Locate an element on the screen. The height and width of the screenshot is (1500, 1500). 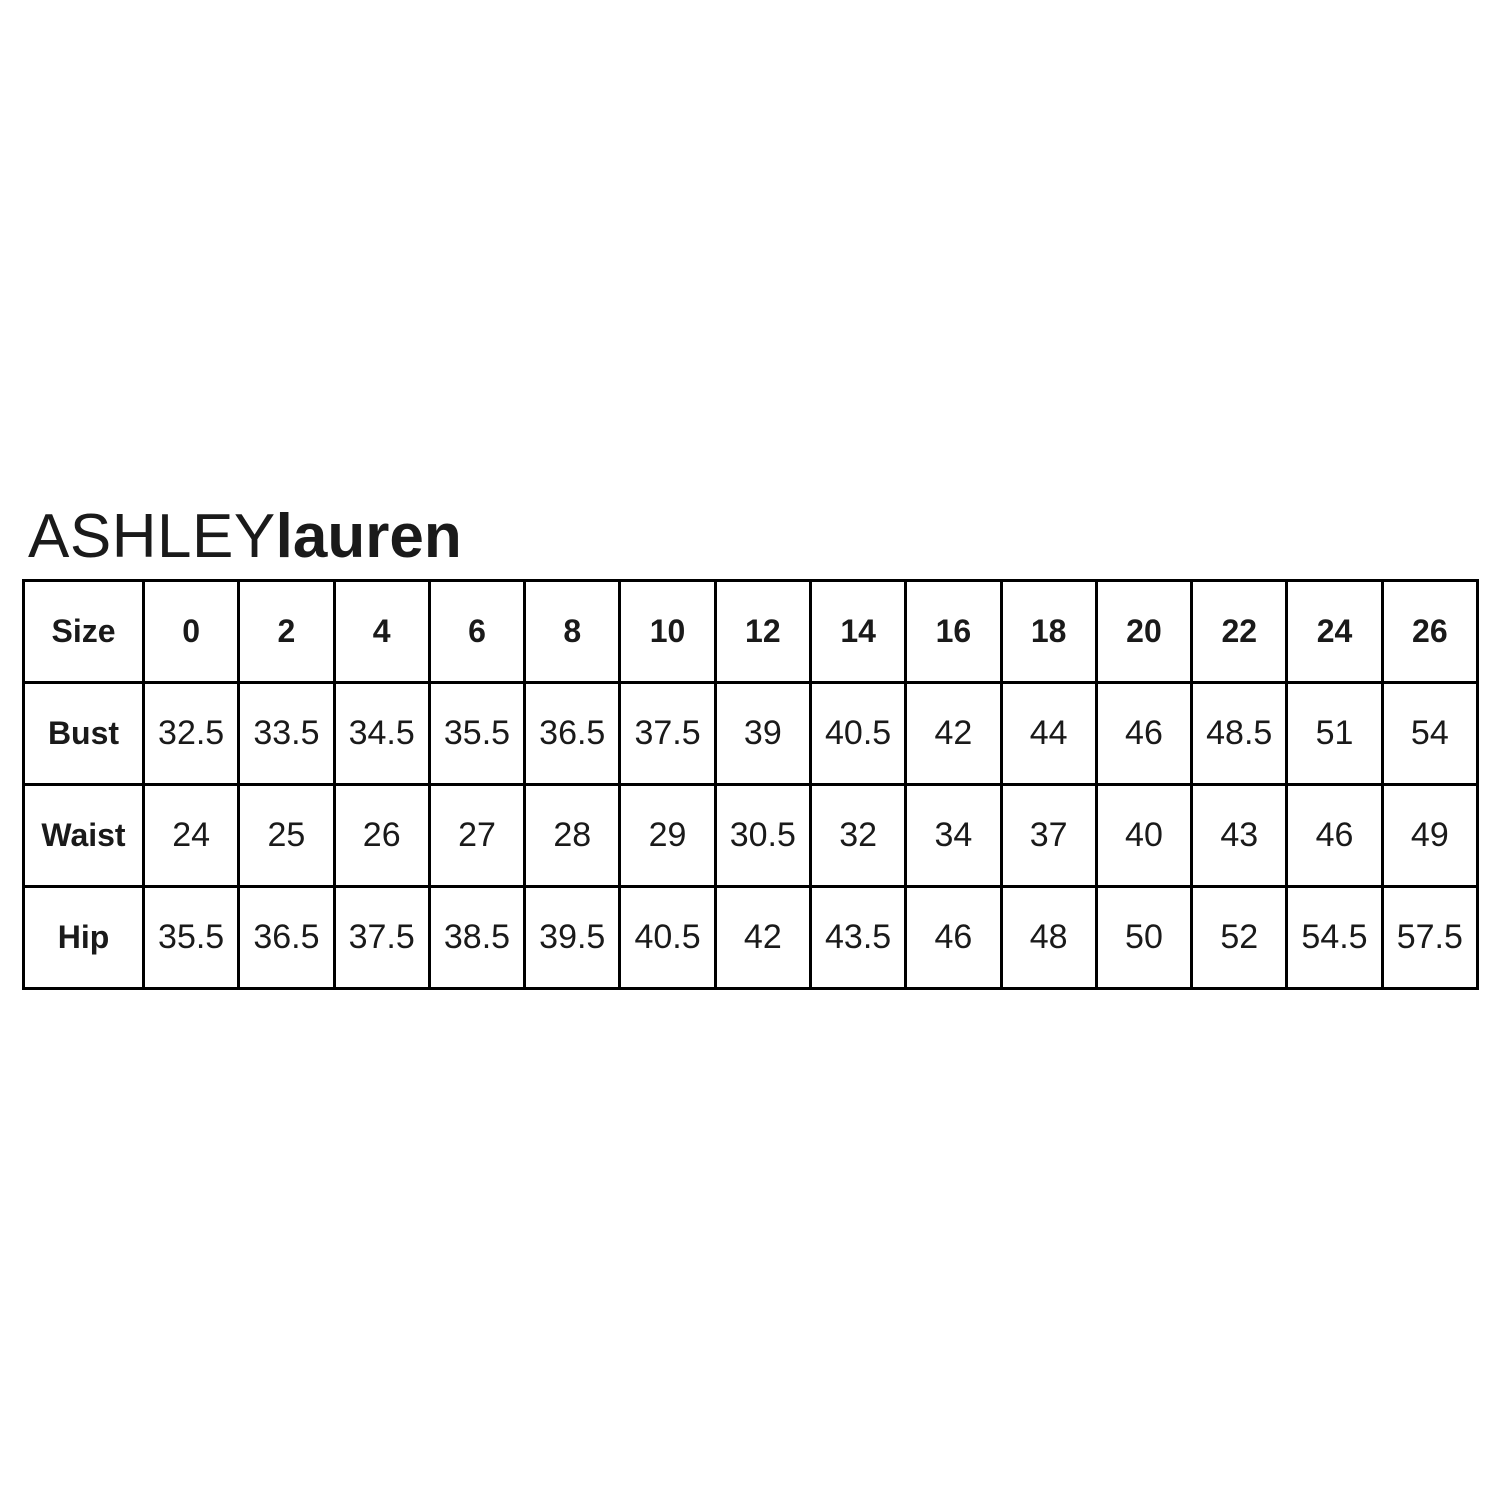
column-header: 20 is located at coordinates (1144, 631).